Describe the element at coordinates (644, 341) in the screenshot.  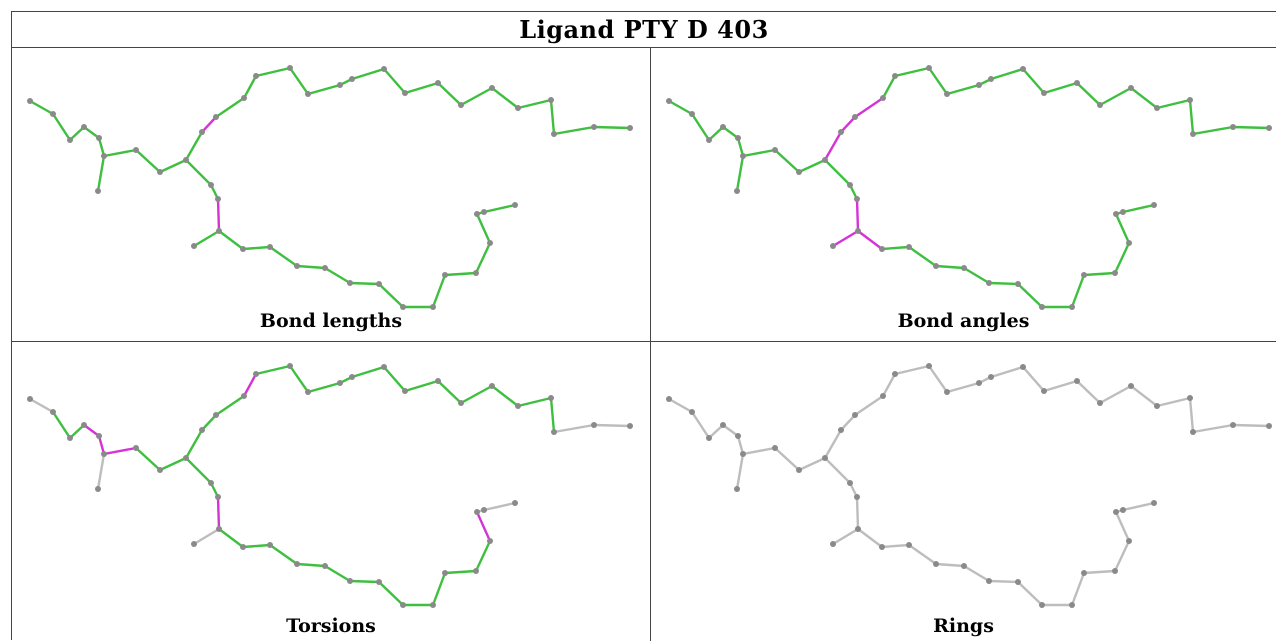
I see `grid-divider-horizontal` at that location.